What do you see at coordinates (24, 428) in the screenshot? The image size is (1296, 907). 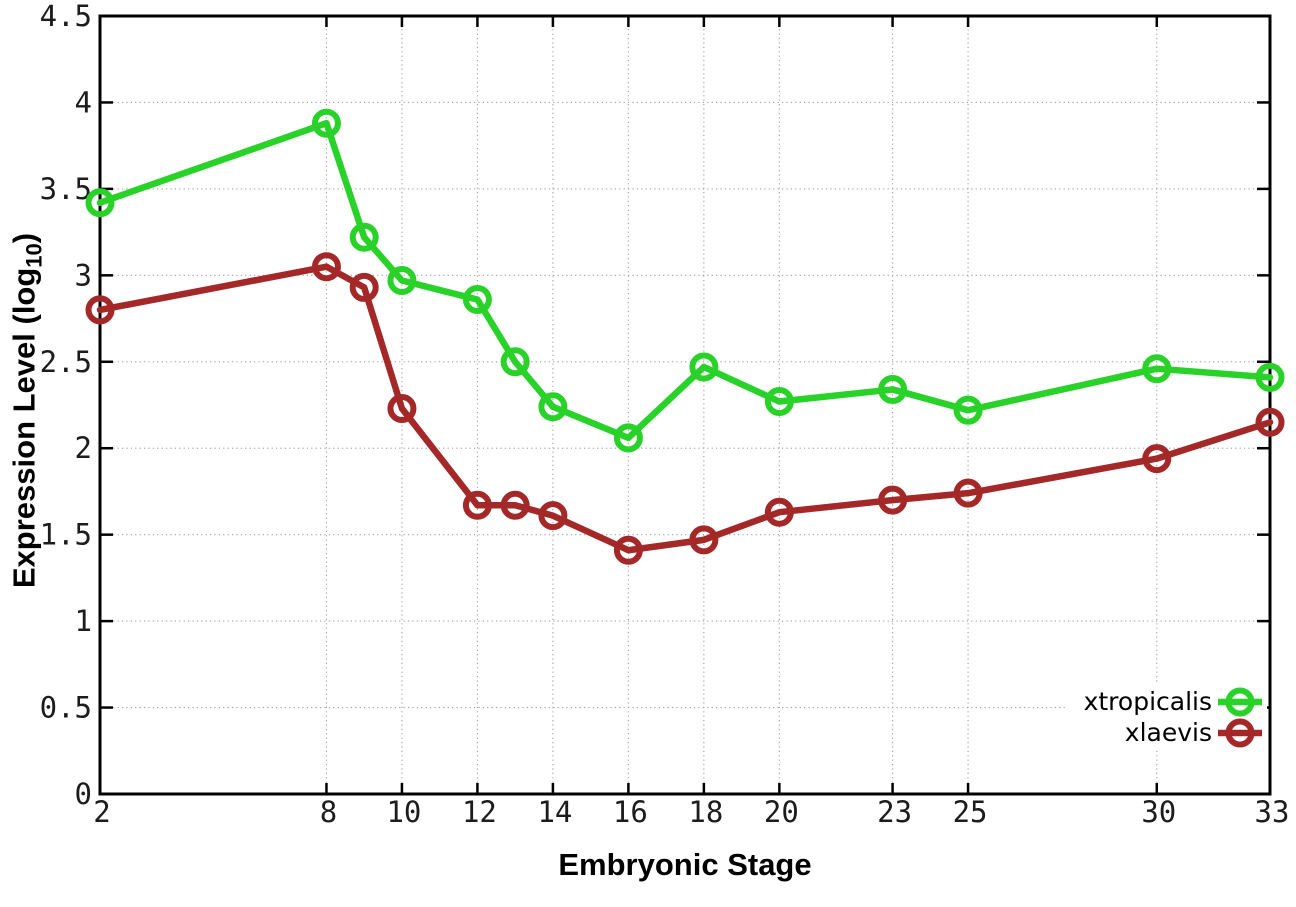 I see `y-axis-title-main: Expression Level (log` at bounding box center [24, 428].